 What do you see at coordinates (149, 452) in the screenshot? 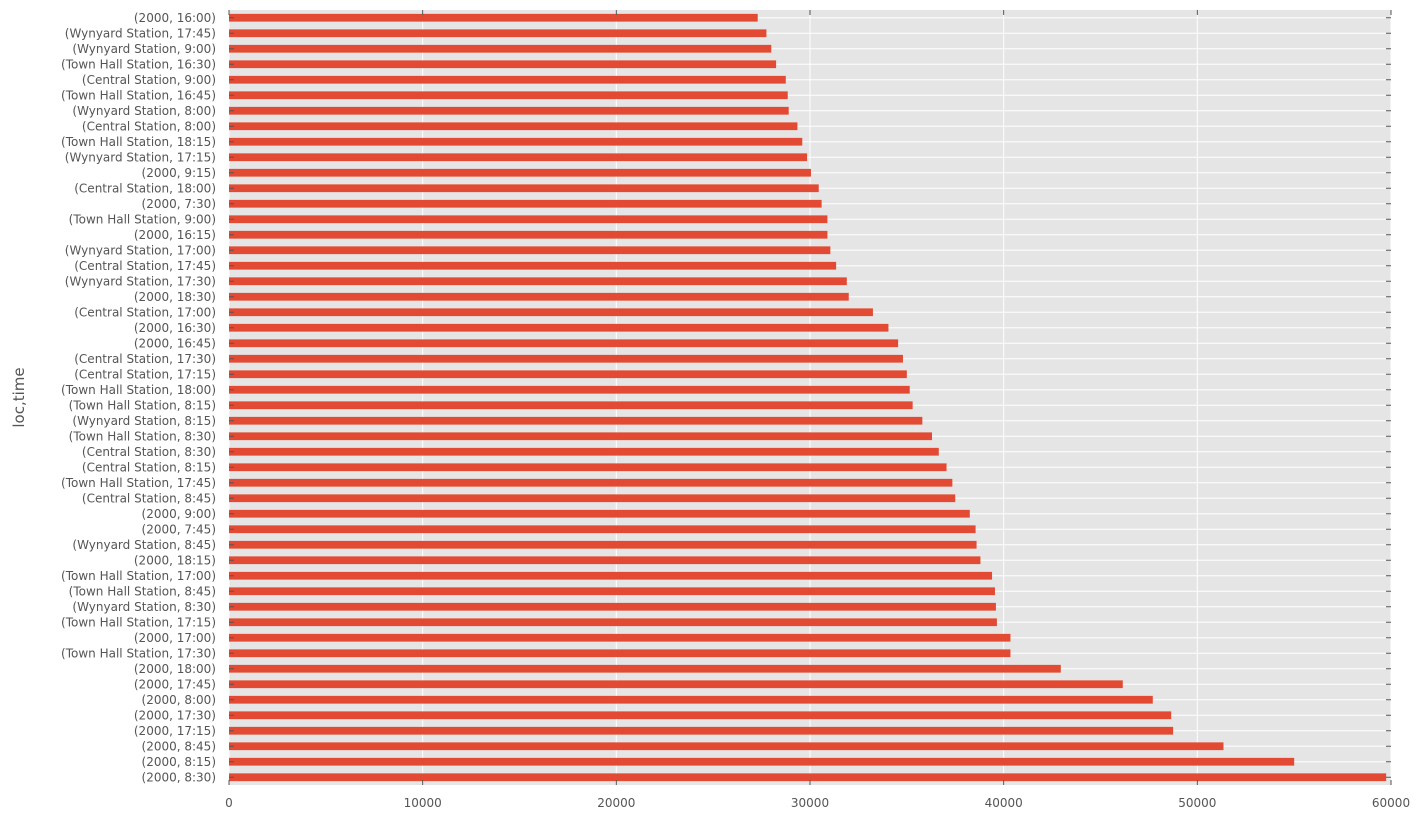
I see `y-tick-label: (Central Station, 8:30)` at bounding box center [149, 452].